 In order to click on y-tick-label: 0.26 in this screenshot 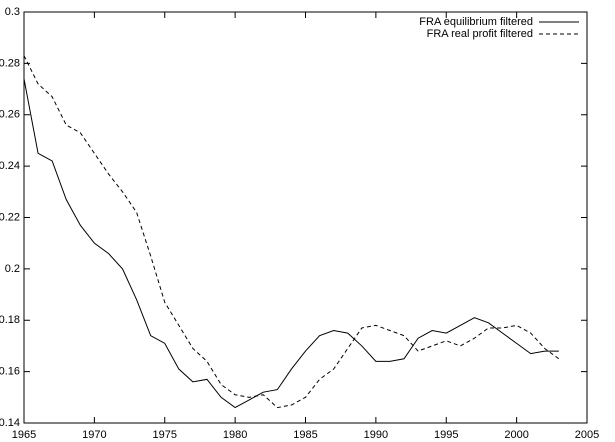, I will do `click(10, 115)`.